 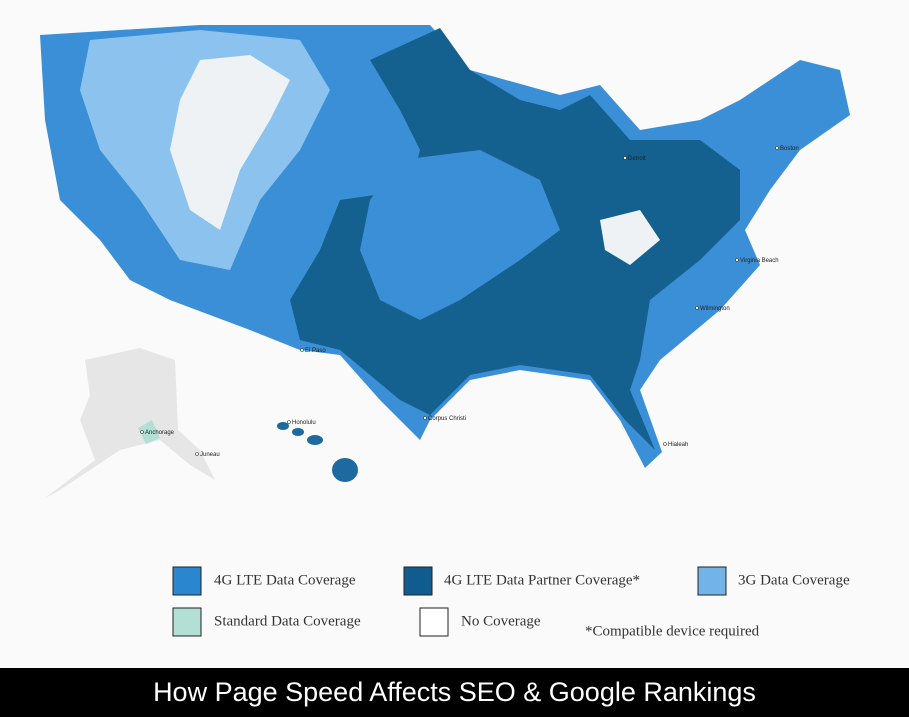 What do you see at coordinates (304, 423) in the screenshot?
I see `city-label: Honolulu` at bounding box center [304, 423].